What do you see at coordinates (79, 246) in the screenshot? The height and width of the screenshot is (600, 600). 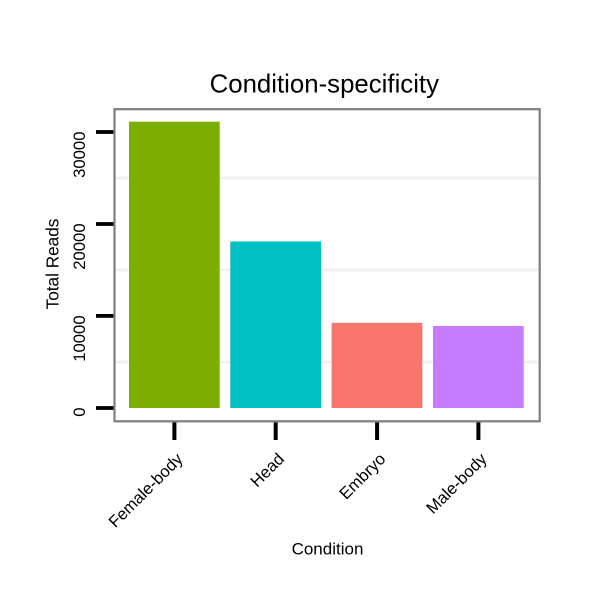 I see `svg-text: 20000` at bounding box center [79, 246].